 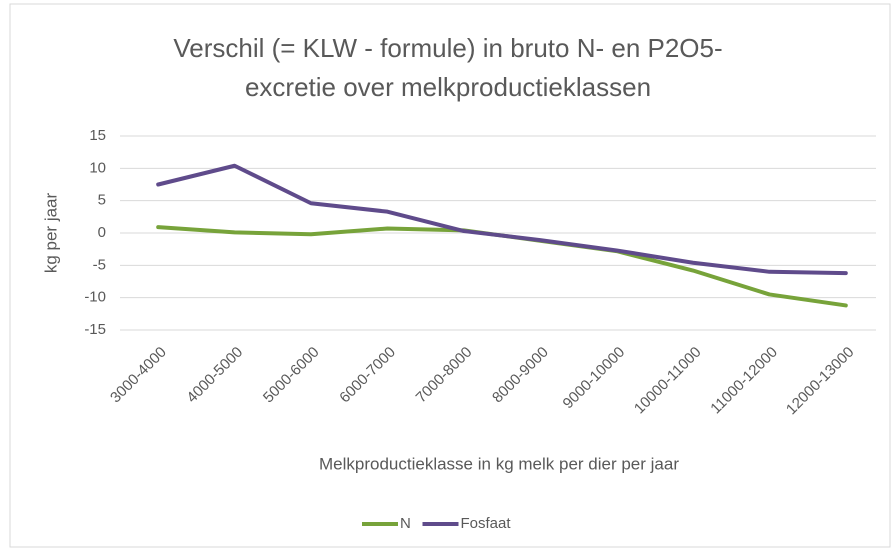 What do you see at coordinates (95, 329) in the screenshot?
I see `y-tick-label: -15` at bounding box center [95, 329].